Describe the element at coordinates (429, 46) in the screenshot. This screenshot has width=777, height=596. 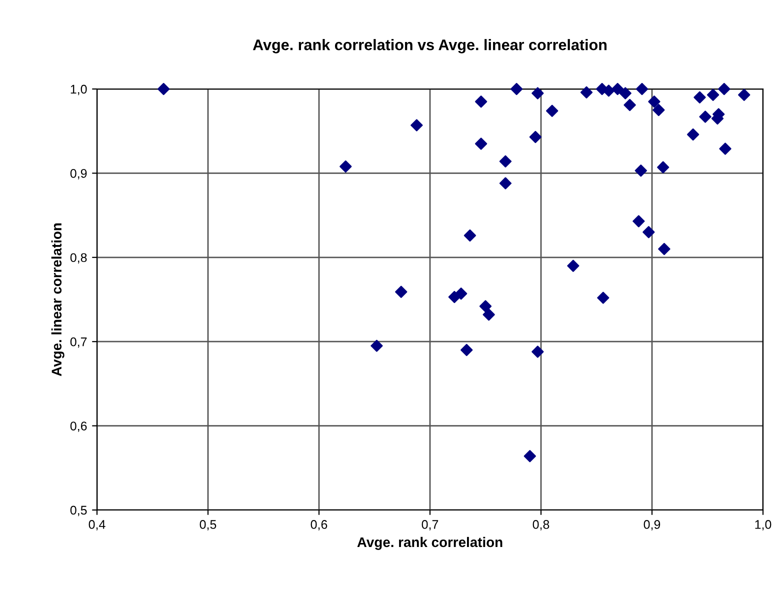
I see `chart-title: Avge. rank correlation vs Avge. linear correlation` at that location.